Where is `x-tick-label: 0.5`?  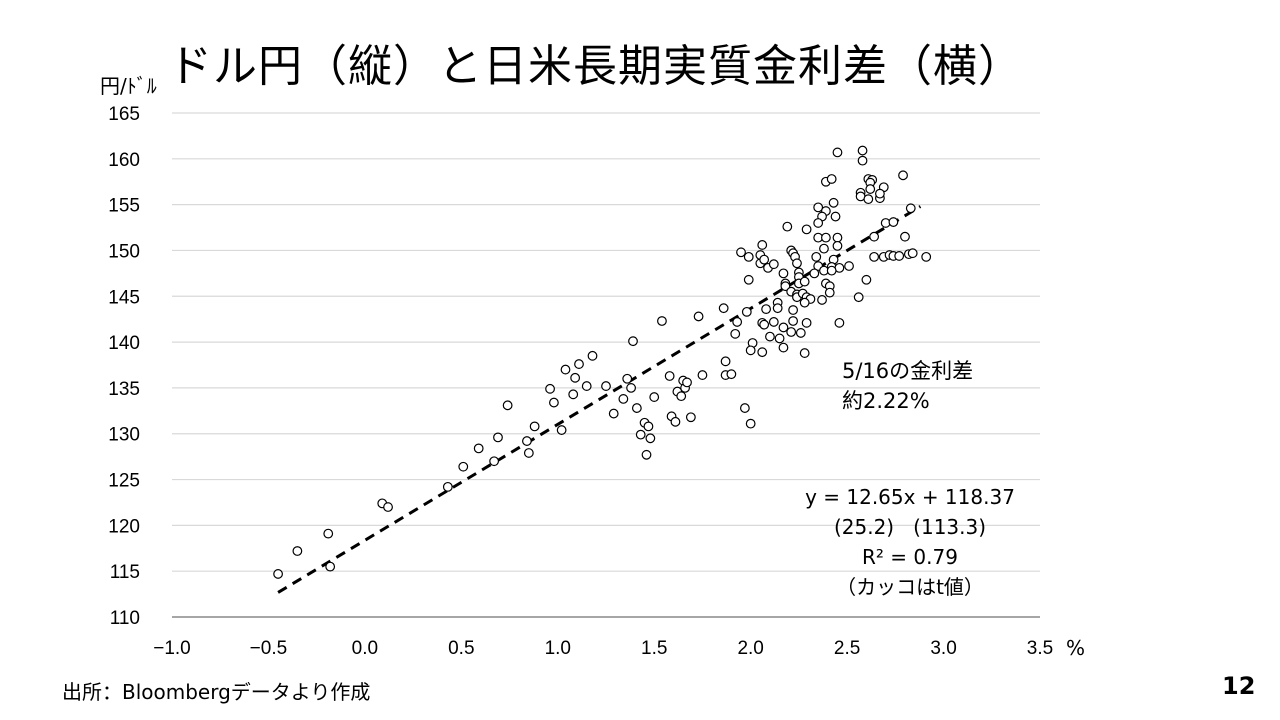
x-tick-label: 0.5 is located at coordinates (461, 648).